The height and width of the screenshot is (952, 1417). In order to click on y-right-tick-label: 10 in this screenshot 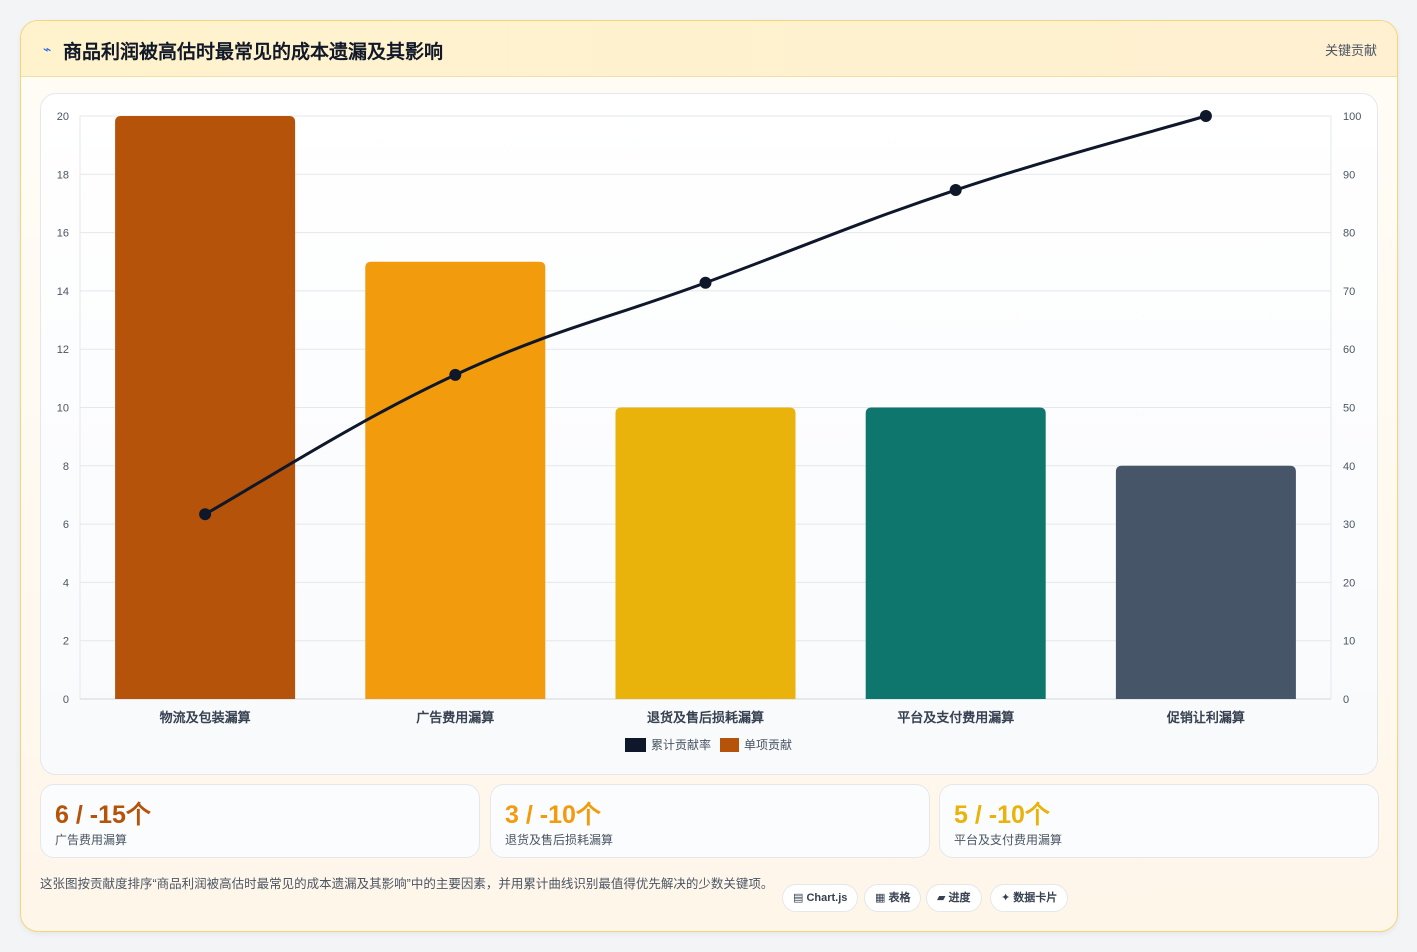, I will do `click(1349, 642)`.